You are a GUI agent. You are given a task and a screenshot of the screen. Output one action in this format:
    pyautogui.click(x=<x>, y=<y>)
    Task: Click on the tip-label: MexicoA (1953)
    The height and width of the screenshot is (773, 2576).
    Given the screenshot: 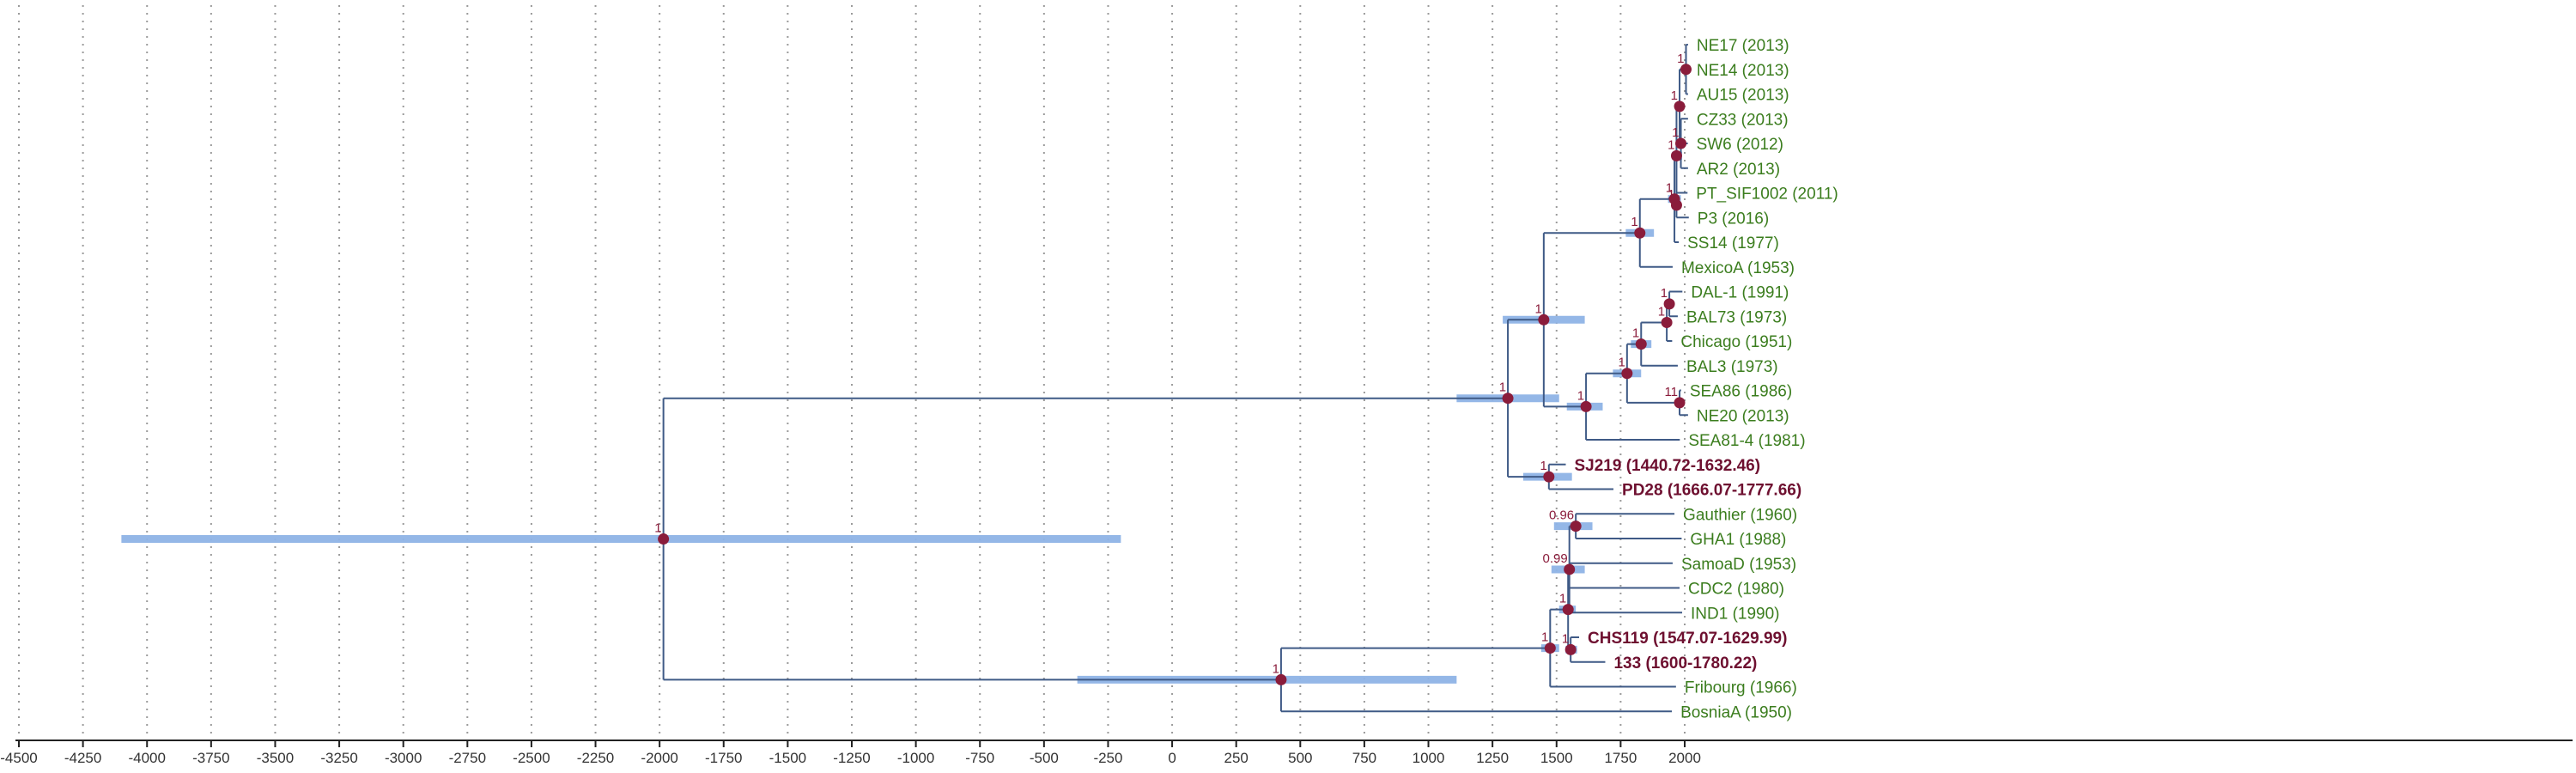 What is the action you would take?
    pyautogui.click(x=1738, y=268)
    